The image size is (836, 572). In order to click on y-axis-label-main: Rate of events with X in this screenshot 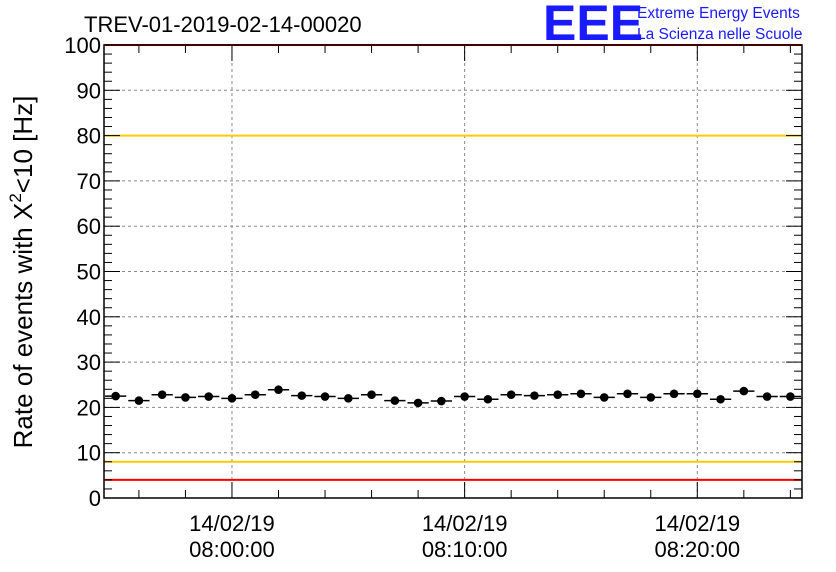, I will do `click(23, 326)`.